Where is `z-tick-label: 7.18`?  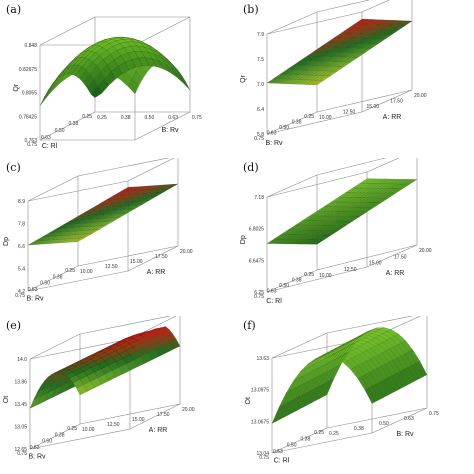
z-tick-label: 7.18 is located at coordinates (259, 198).